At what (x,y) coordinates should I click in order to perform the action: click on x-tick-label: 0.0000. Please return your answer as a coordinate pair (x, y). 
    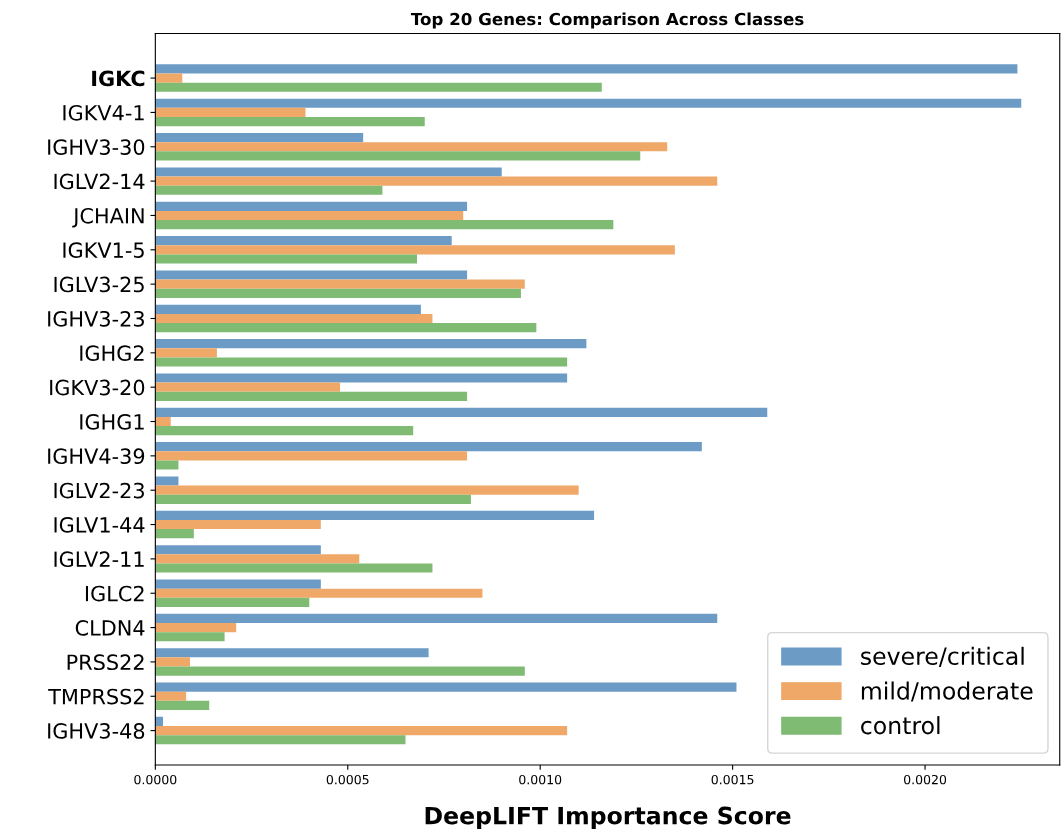
    Looking at the image, I should click on (155, 779).